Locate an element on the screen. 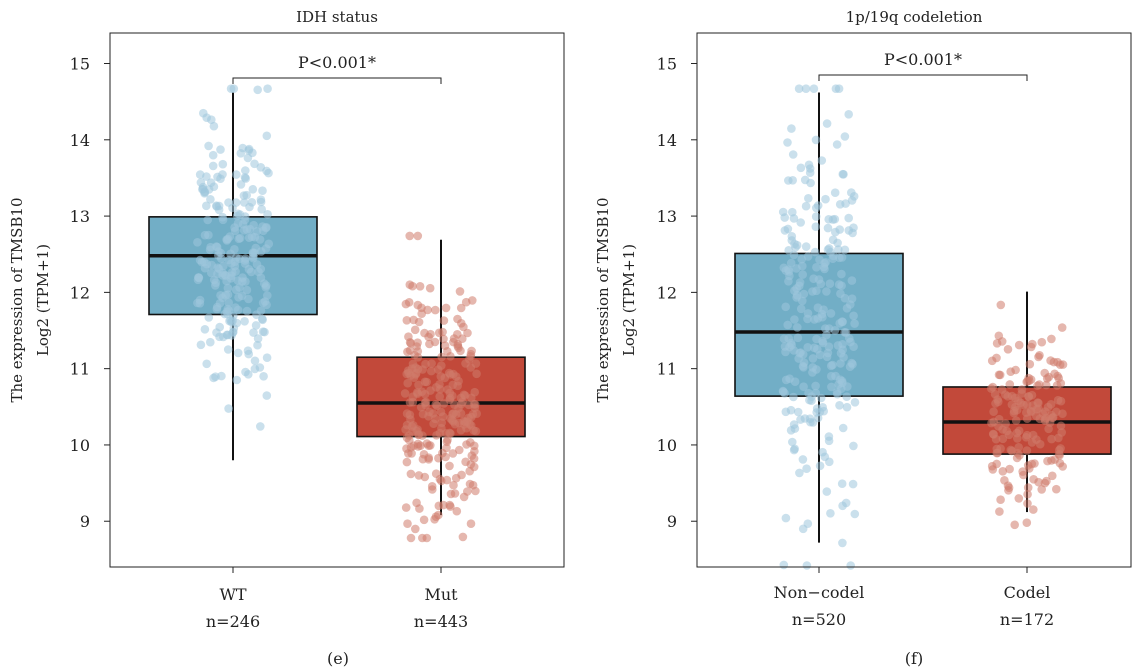  box-iqr is located at coordinates (819, 324).